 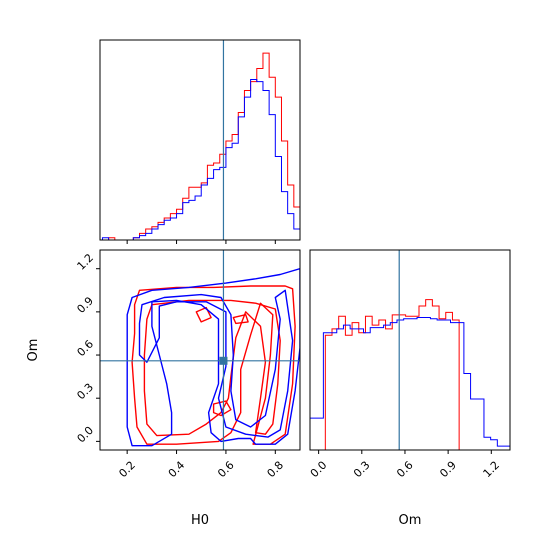 I want to click on contour-xtick-label-1: 0.4, so click(x=177, y=470).